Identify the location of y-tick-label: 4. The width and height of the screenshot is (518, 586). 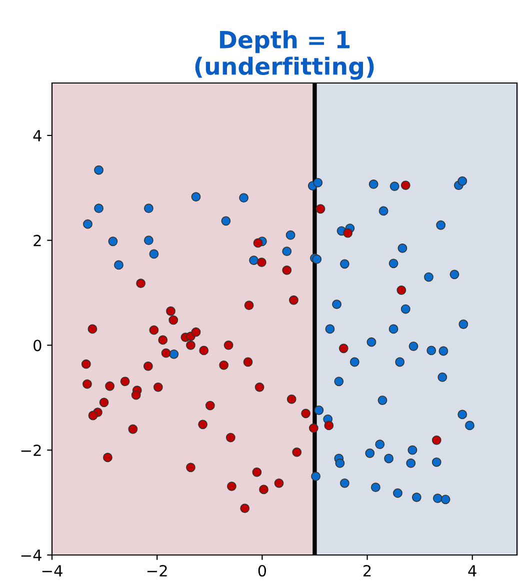
(37, 136).